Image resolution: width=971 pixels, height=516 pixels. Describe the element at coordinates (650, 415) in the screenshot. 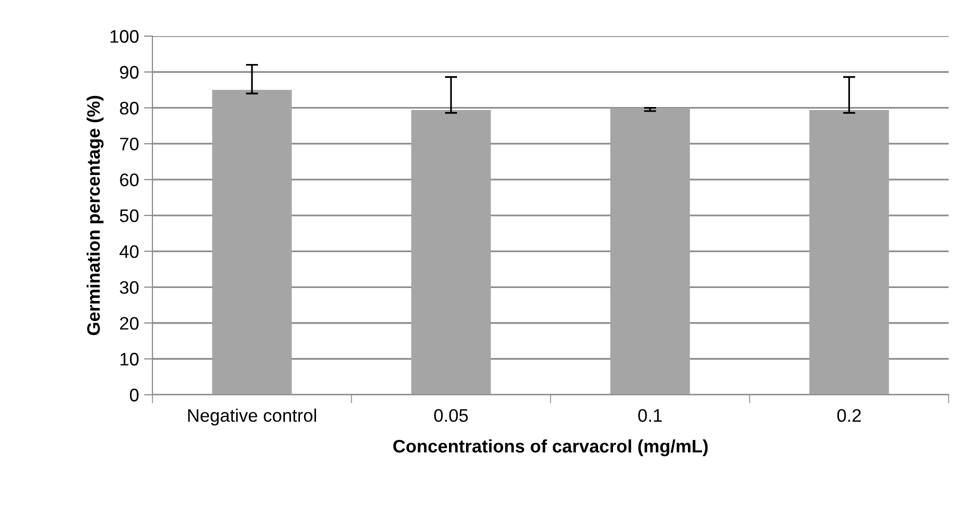

I see `x-tick-label: 0.1` at that location.